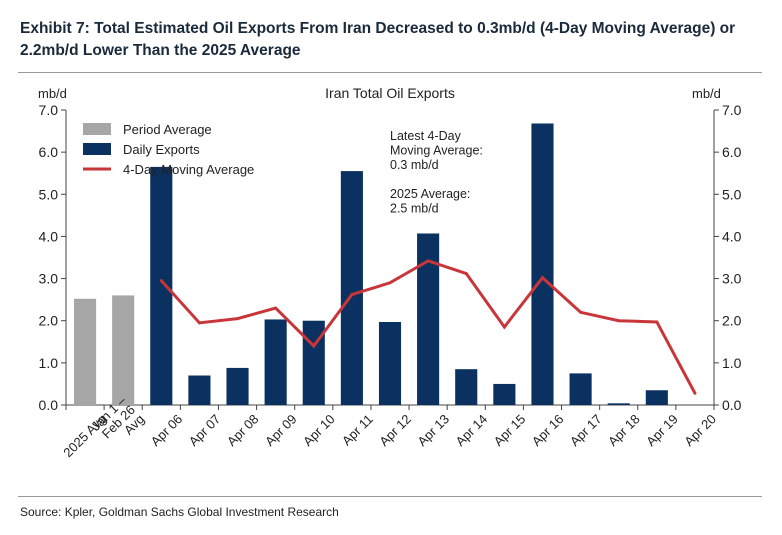  What do you see at coordinates (732, 110) in the screenshot?
I see `y-tick-label-right: 7.0` at bounding box center [732, 110].